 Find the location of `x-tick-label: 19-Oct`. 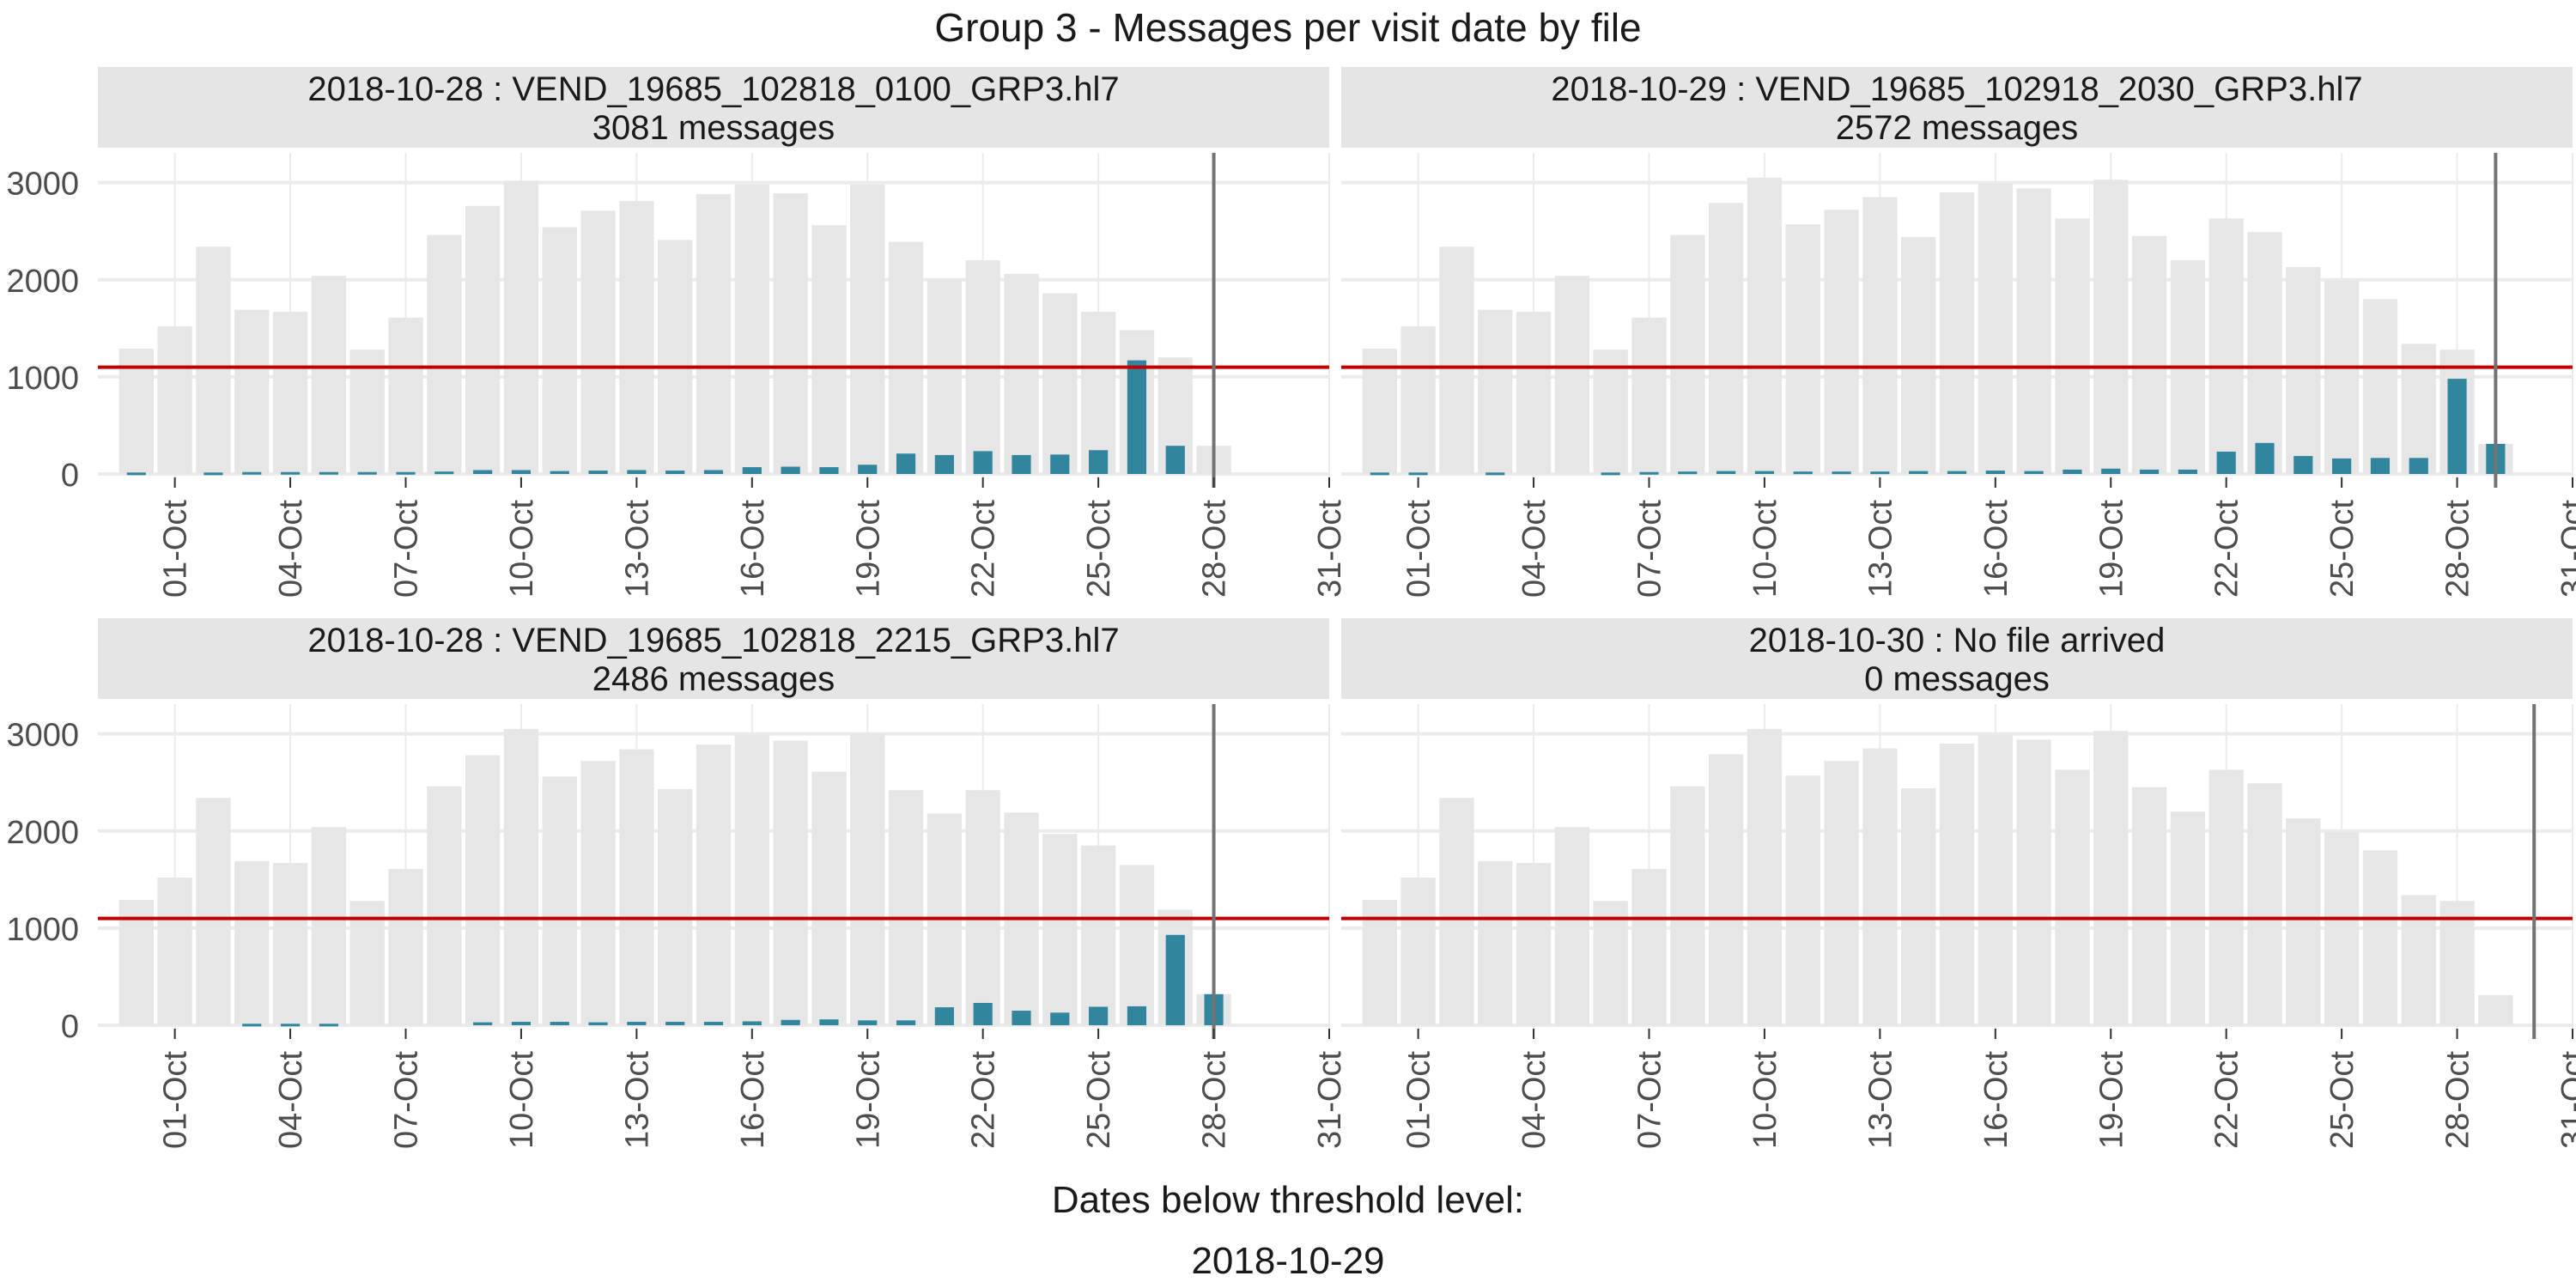

x-tick-label: 19-Oct is located at coordinates (868, 549).